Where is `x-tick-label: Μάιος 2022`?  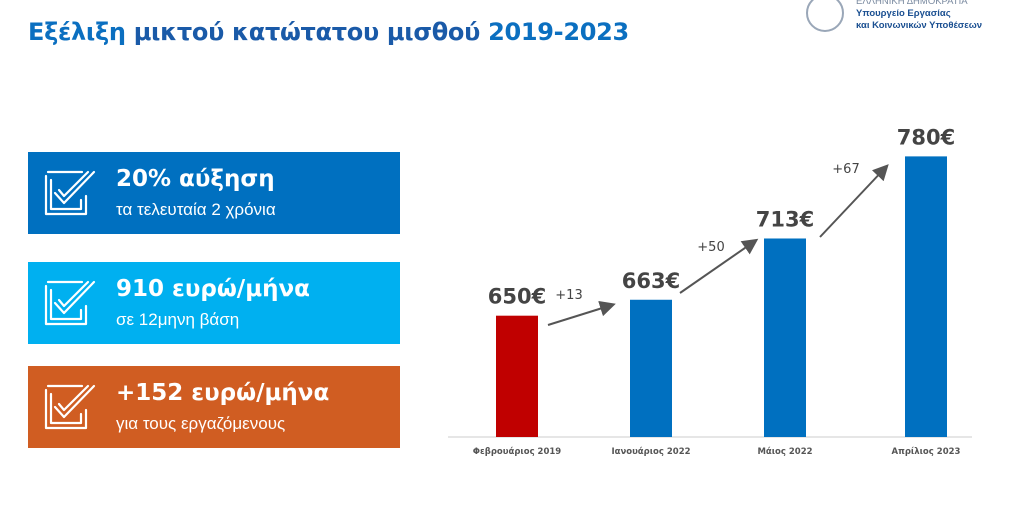
x-tick-label: Μάιος 2022 is located at coordinates (784, 452).